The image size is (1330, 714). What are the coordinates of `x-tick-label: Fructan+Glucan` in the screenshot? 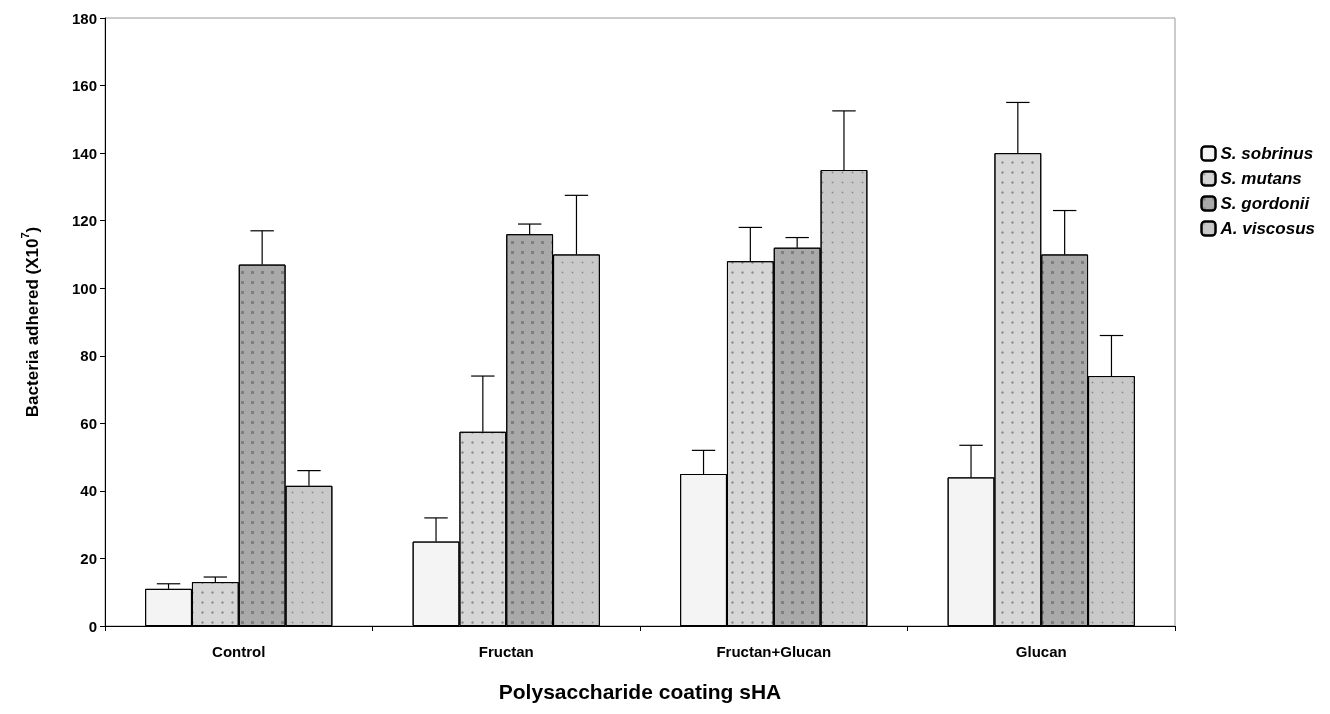 It's located at (774, 651).